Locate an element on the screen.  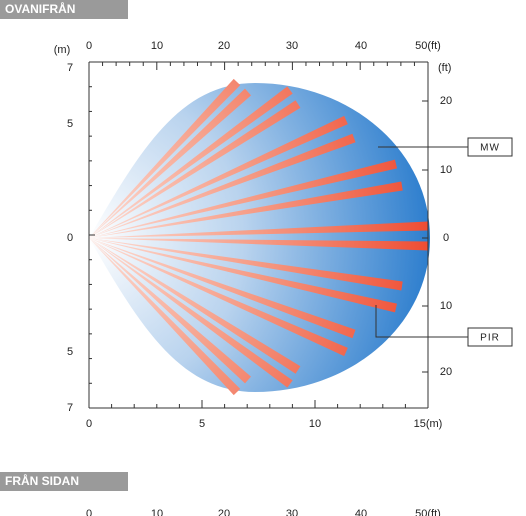
side-tick-label: 50(ft) is located at coordinates (428, 512).